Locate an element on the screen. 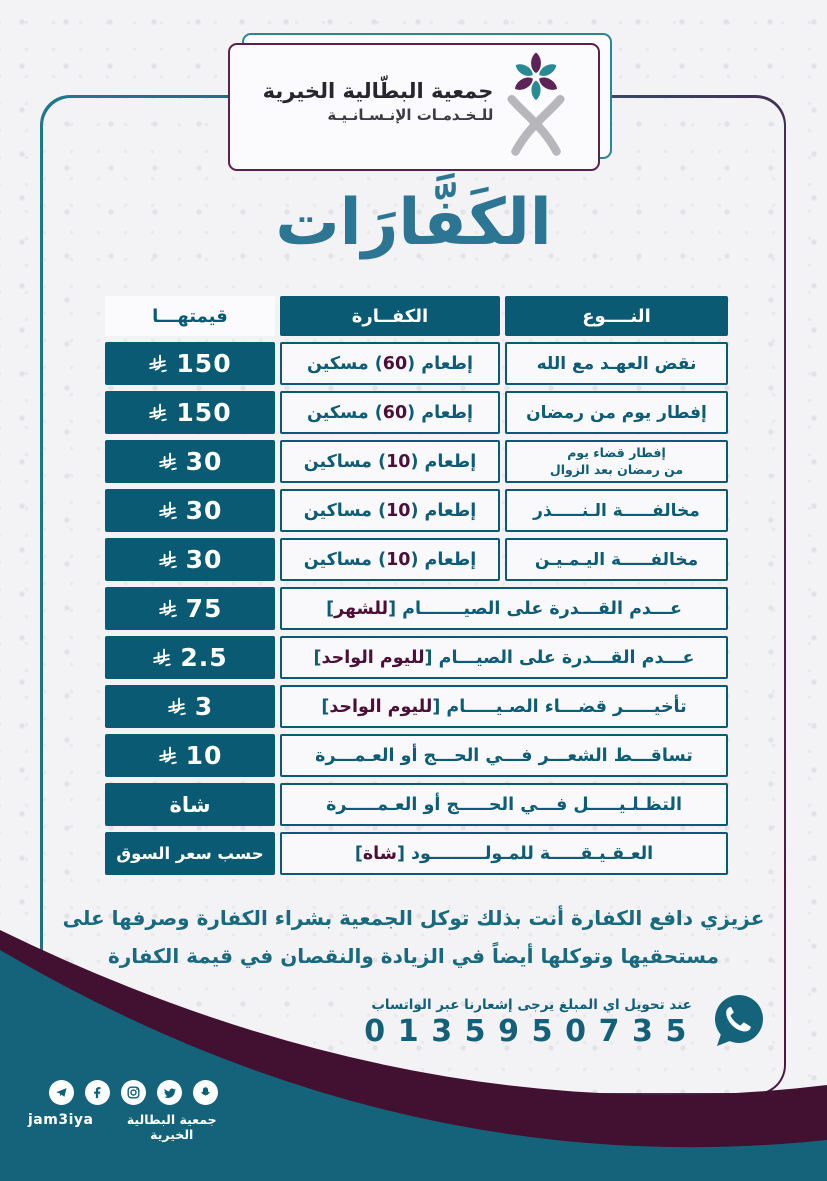 The height and width of the screenshot is (1181, 827). value-cell: حسب سعر السوق is located at coordinates (190, 853).